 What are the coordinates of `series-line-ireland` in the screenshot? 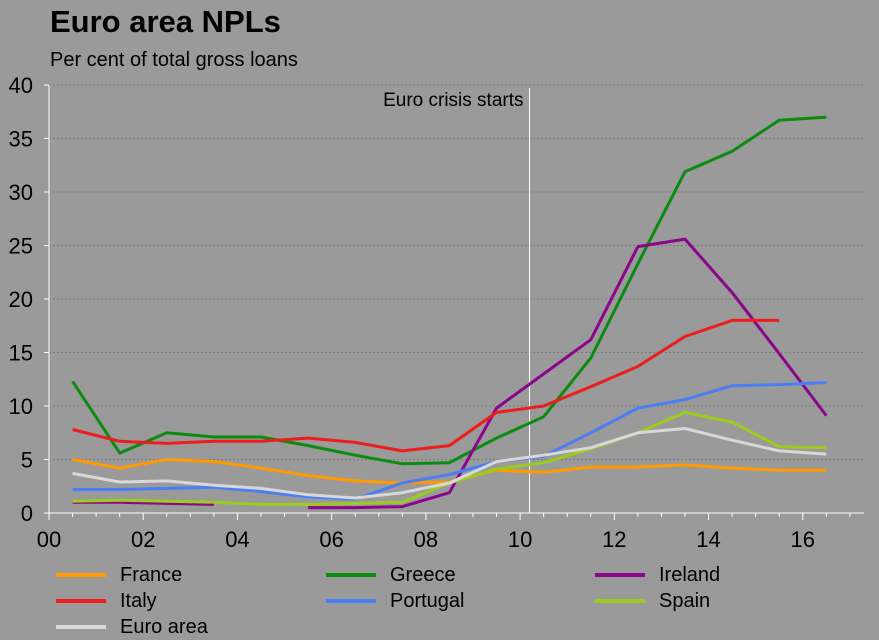 It's located at (143, 503).